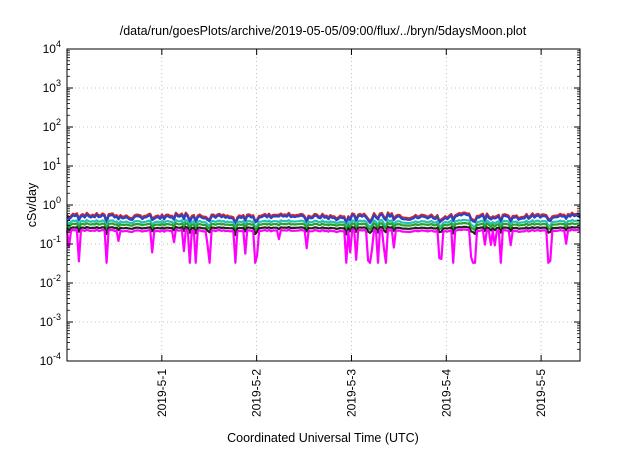  Describe the element at coordinates (351, 393) in the screenshot. I see `x-tick-label: 2019-5-3` at that location.